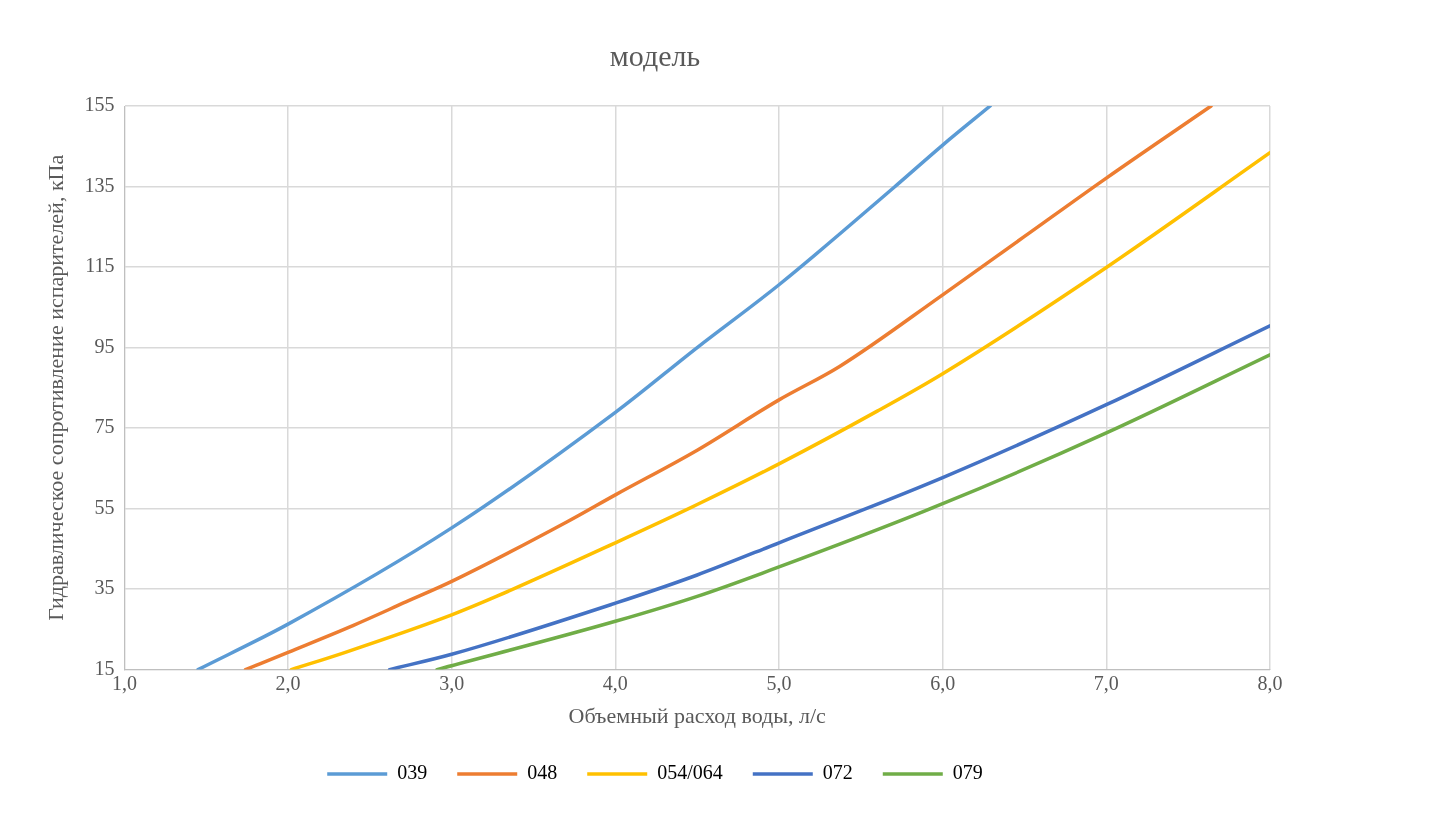  Describe the element at coordinates (943, 682) in the screenshot. I see `x-tick-label: 6,0` at that location.